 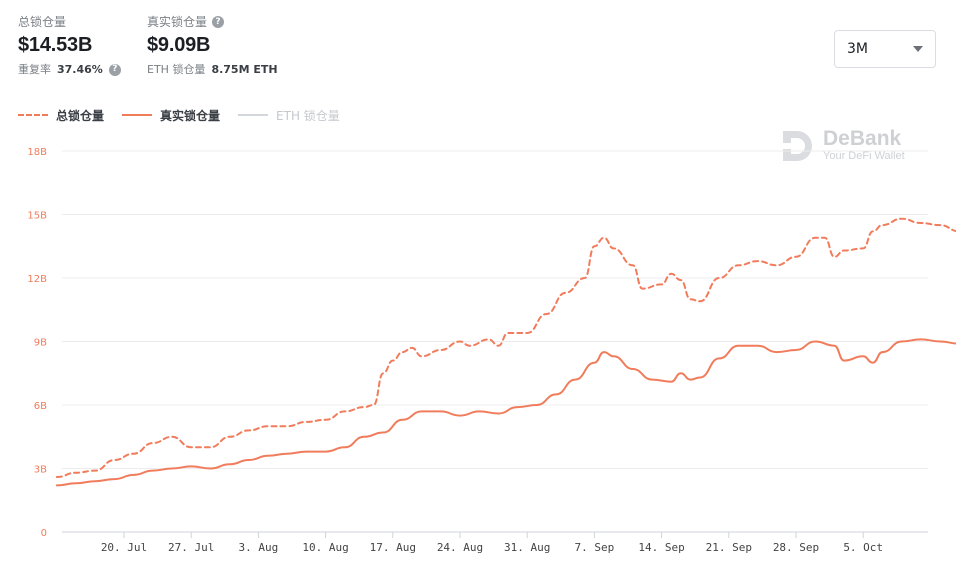 I want to click on x-tick-label: 10. Aug, so click(x=325, y=547).